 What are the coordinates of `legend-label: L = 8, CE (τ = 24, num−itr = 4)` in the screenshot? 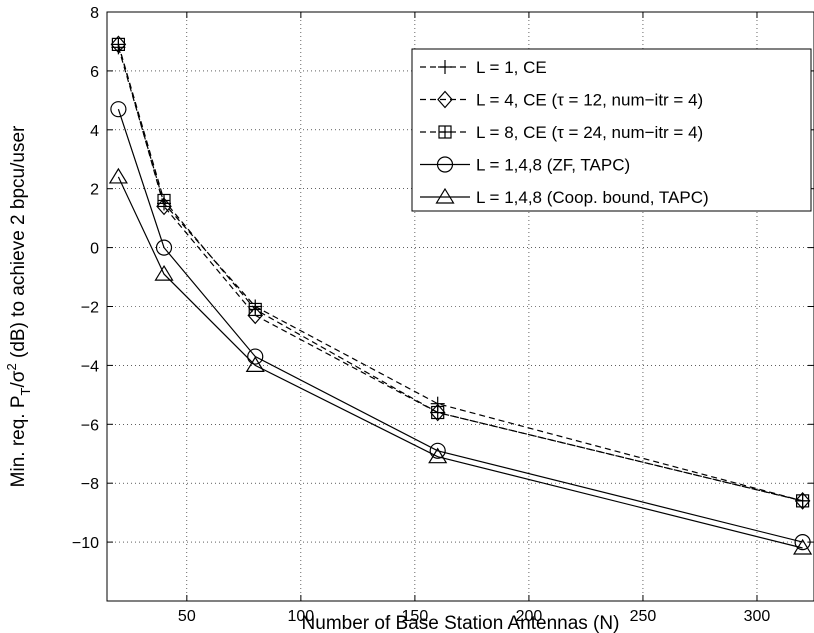 It's located at (589, 132).